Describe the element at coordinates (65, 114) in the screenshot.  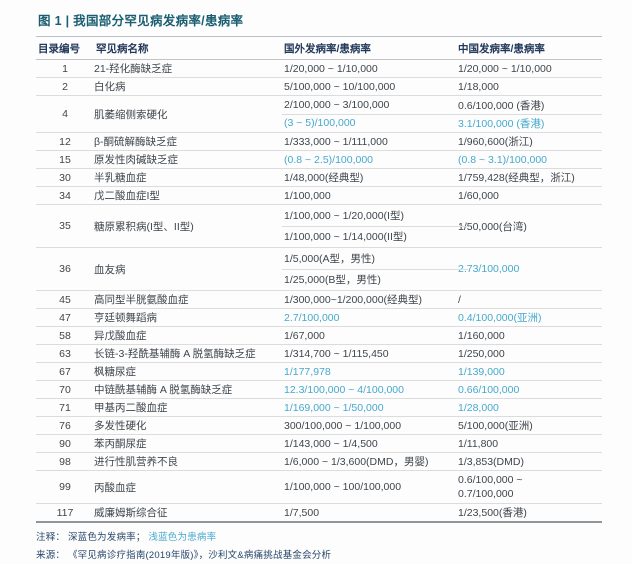
I see `catalog-number: 4` at that location.